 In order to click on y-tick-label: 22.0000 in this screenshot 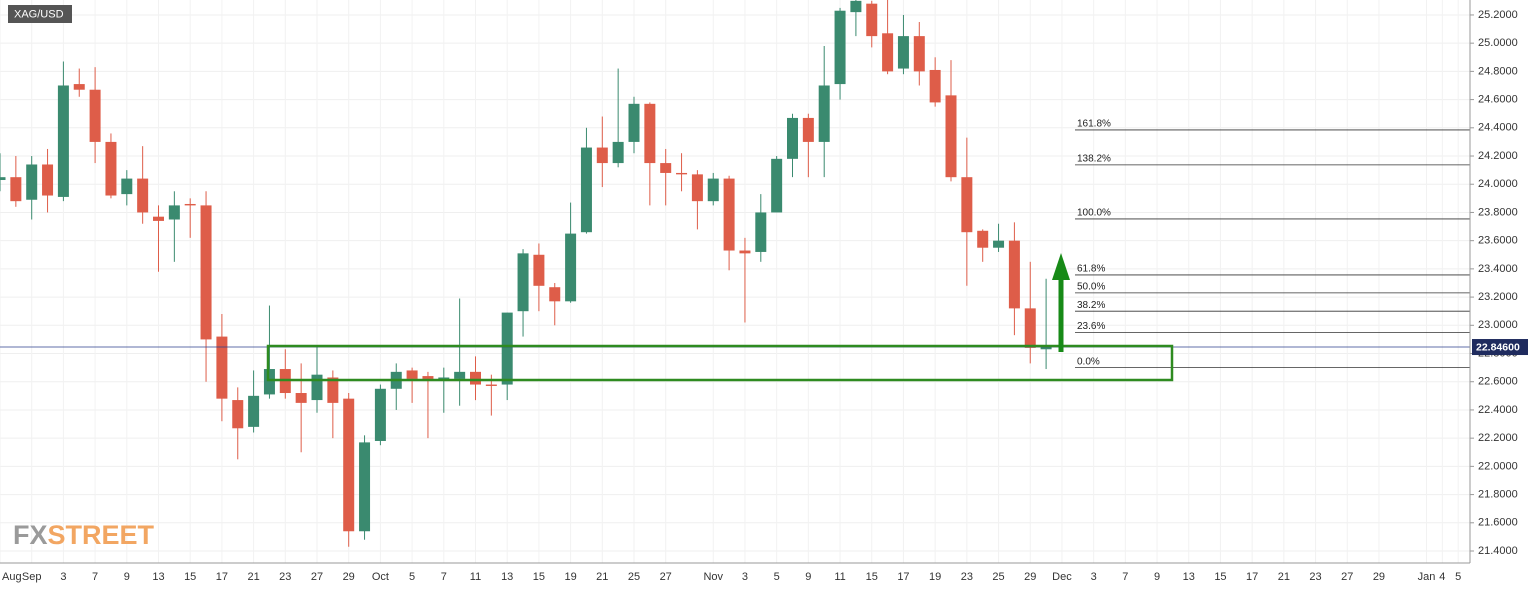, I will do `click(1498, 466)`.